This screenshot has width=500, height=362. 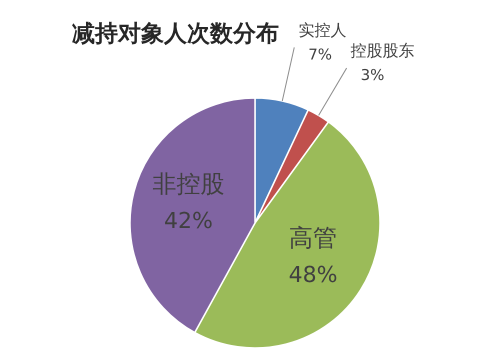 I want to click on slice-label: 非控股, so click(x=188, y=184).